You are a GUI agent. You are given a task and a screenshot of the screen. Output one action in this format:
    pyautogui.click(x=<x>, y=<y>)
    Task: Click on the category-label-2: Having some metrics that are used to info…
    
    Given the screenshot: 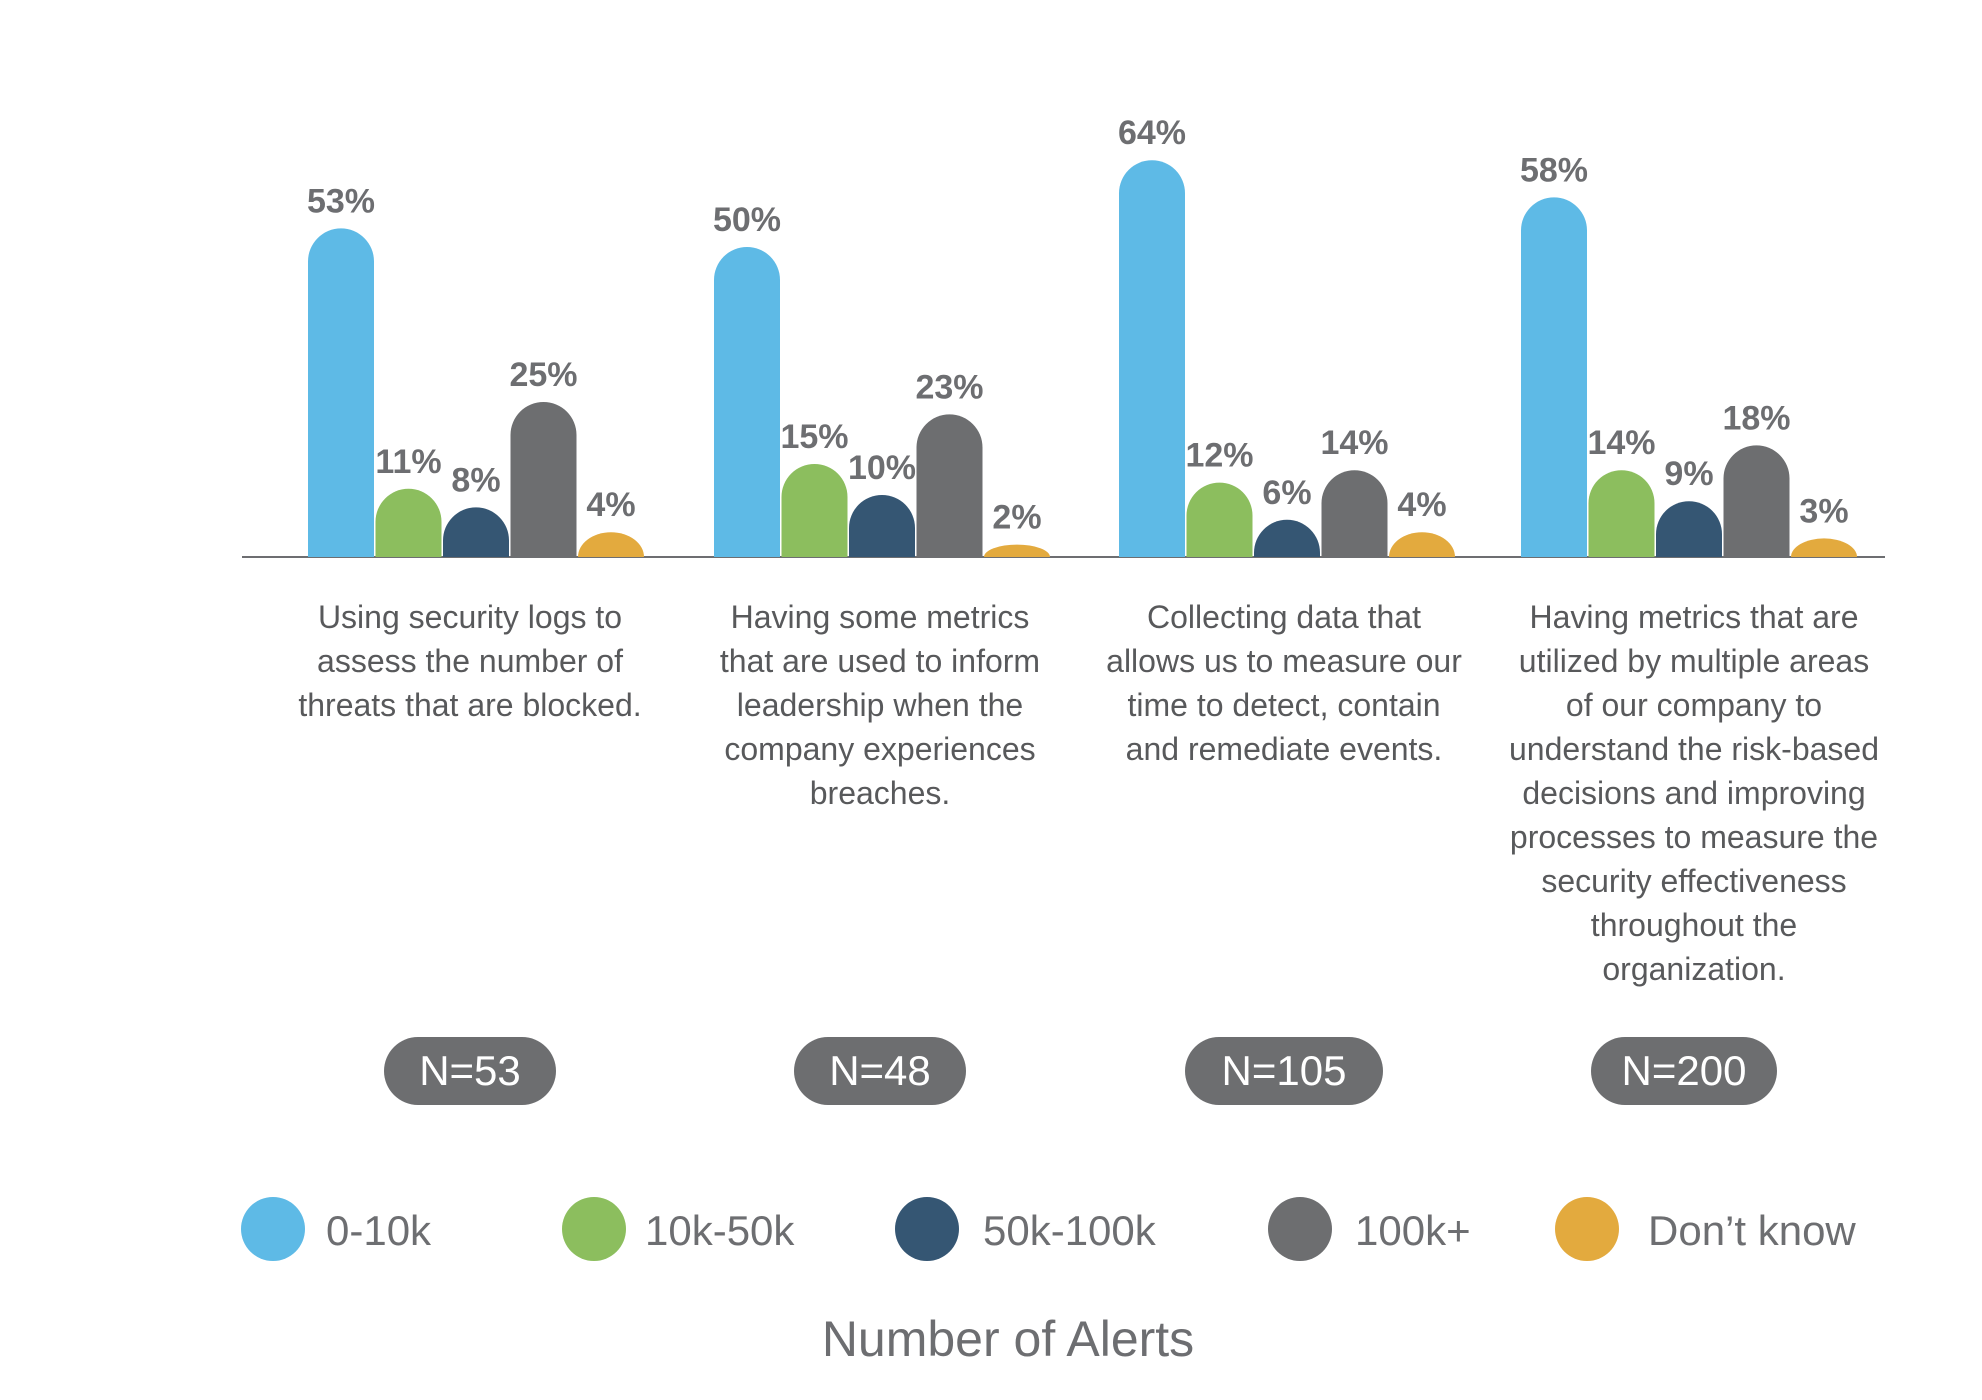 What is the action you would take?
    pyautogui.click(x=880, y=705)
    